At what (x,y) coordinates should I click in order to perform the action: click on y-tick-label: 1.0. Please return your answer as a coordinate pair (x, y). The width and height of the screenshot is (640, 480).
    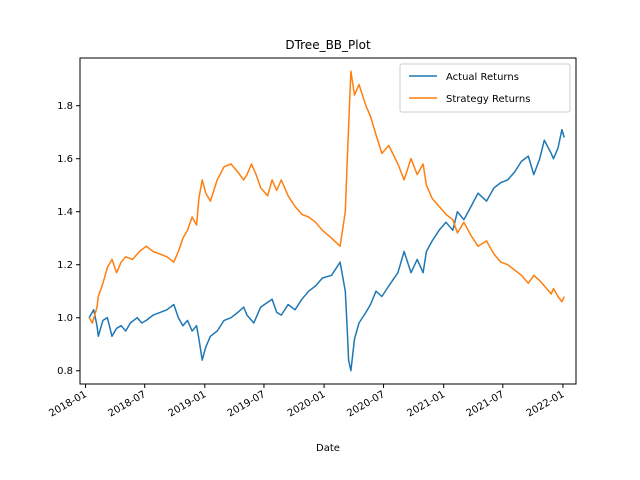
    Looking at the image, I should click on (65, 318).